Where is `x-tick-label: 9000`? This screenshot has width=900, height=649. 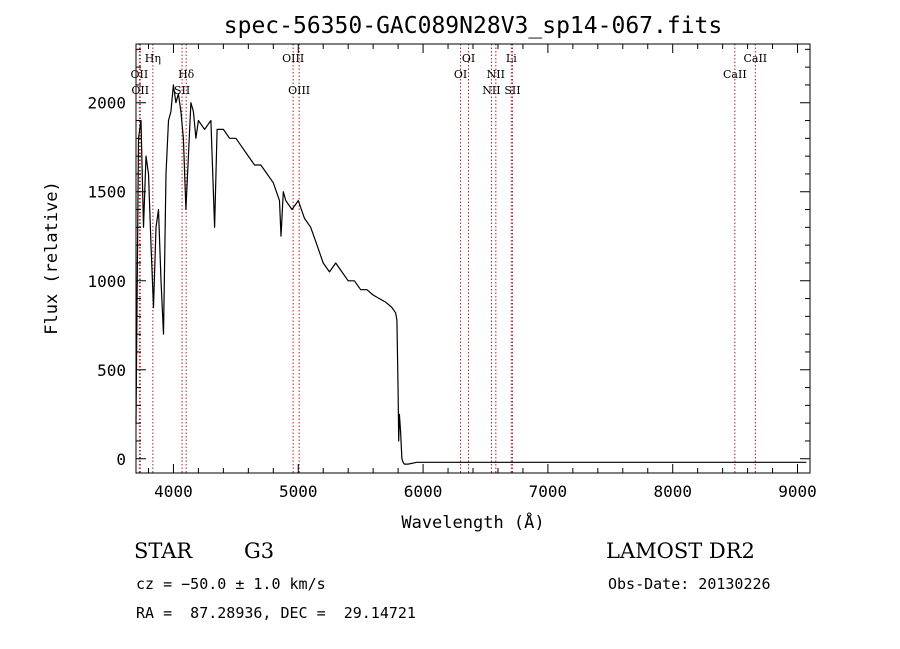
x-tick-label: 9000 is located at coordinates (797, 491).